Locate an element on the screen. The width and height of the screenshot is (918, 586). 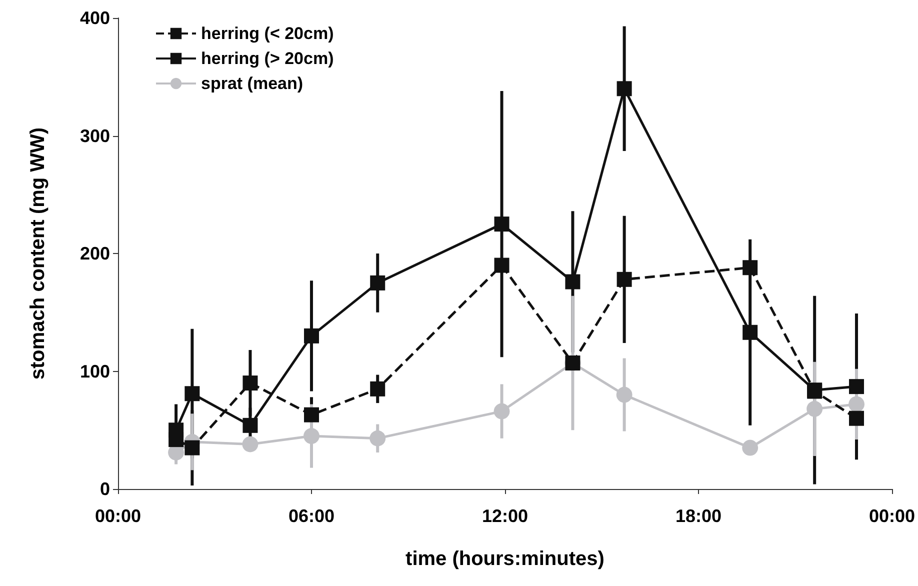
x-axis-title: time (hours:minutes) is located at coordinates (505, 559).